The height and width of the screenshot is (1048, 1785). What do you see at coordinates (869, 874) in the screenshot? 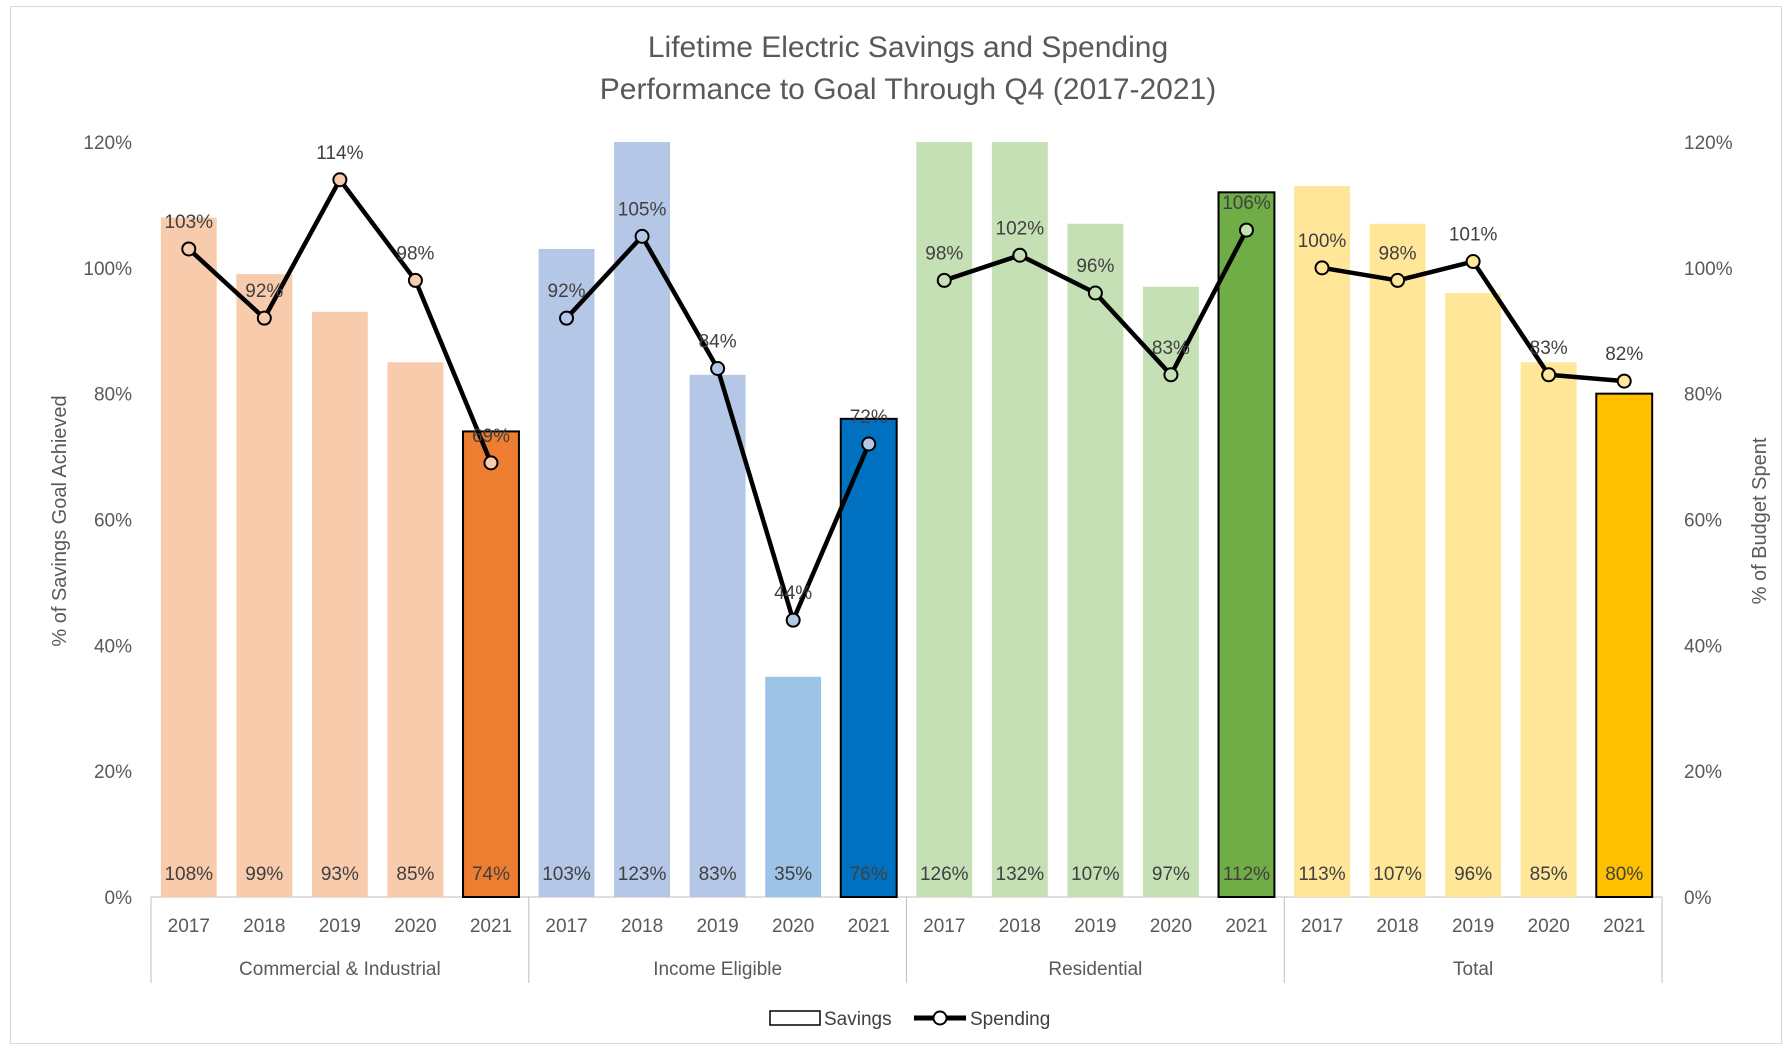
I see `savings-label: 76%` at bounding box center [869, 874].